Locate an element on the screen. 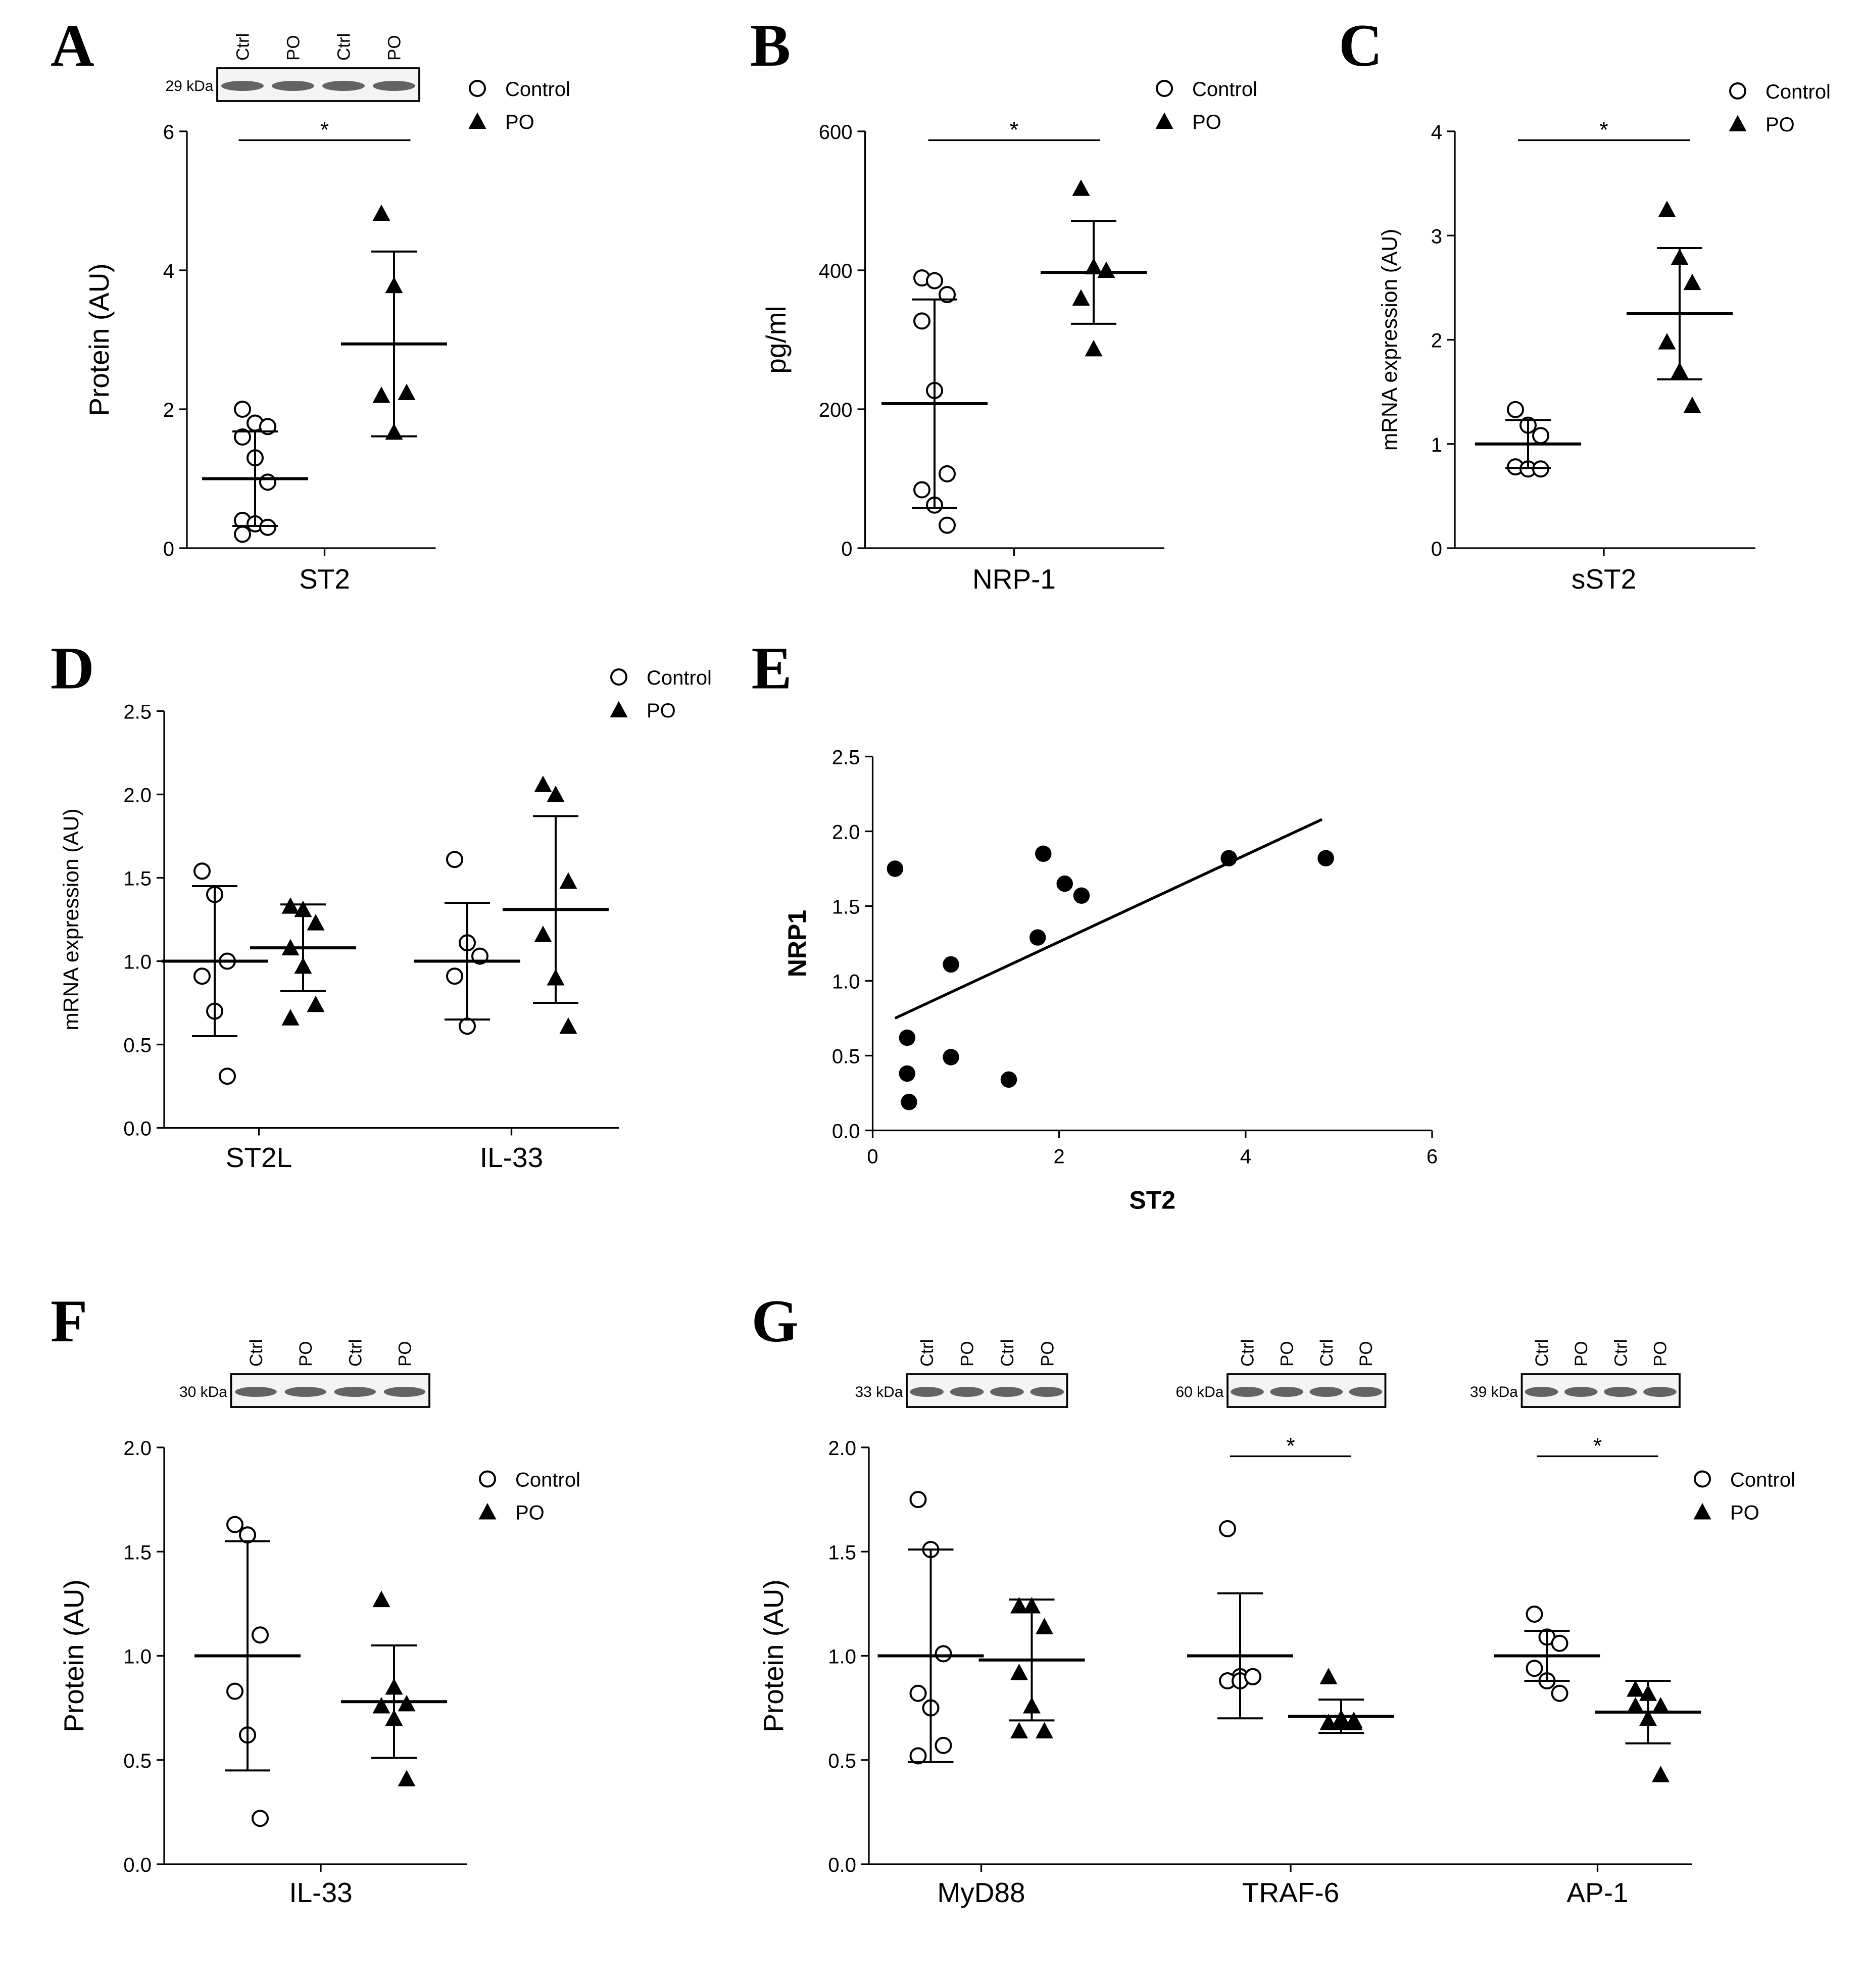 The image size is (1864, 1988). category-label: ST2 is located at coordinates (324, 579).